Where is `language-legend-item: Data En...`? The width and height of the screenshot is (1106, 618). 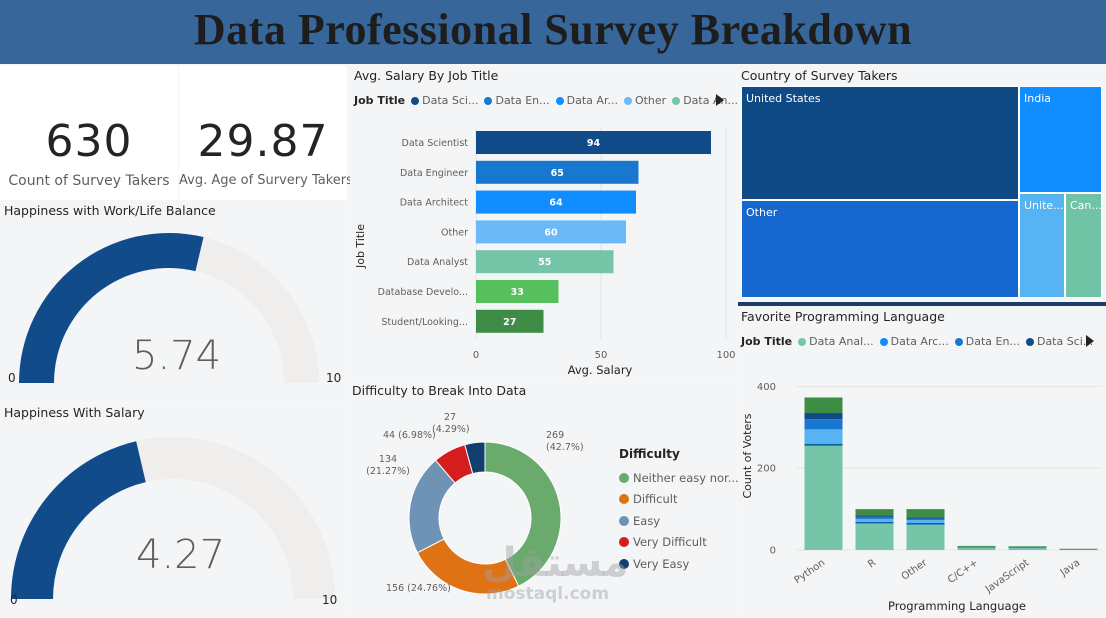 language-legend-item: Data En... is located at coordinates (987, 341).